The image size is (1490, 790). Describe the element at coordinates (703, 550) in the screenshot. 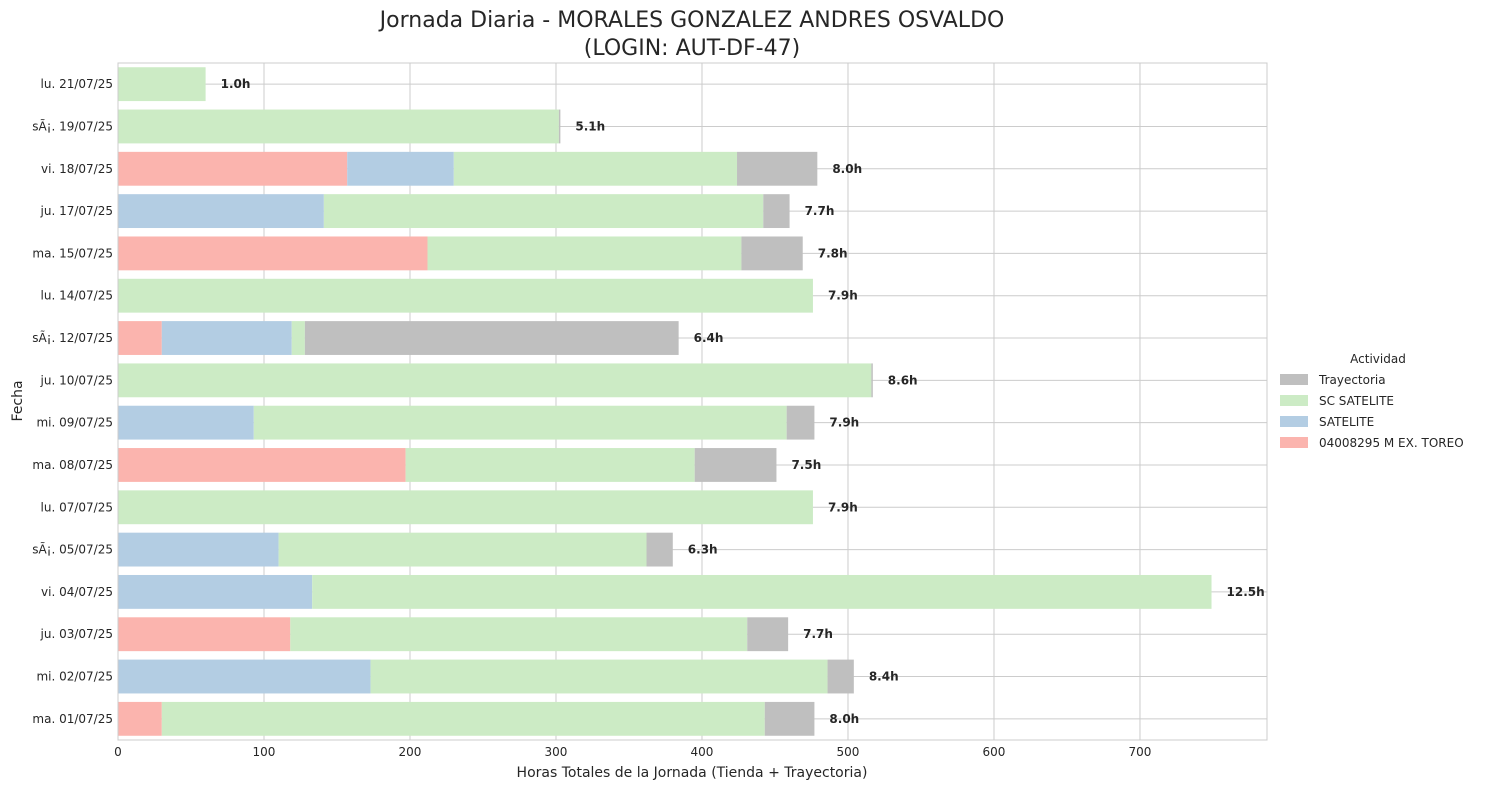

I see `bar-total-label: 6.3h` at that location.